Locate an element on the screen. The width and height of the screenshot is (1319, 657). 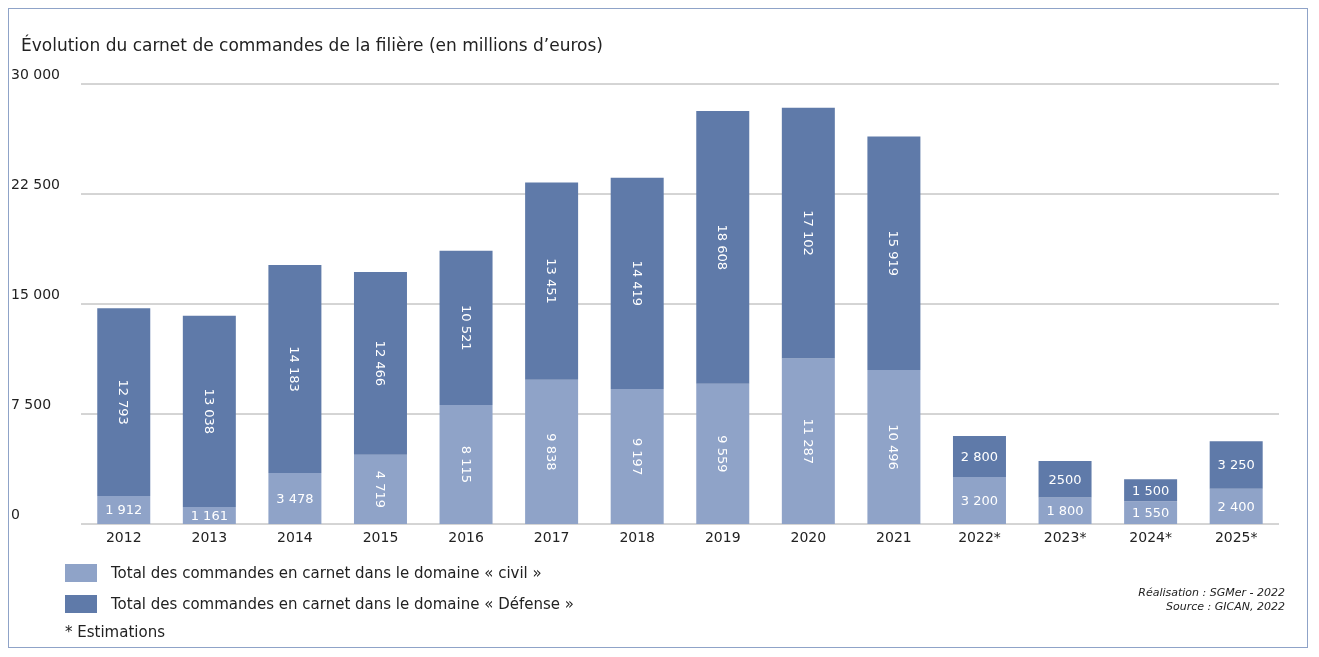
data-label: 10 496 is located at coordinates (894, 447).